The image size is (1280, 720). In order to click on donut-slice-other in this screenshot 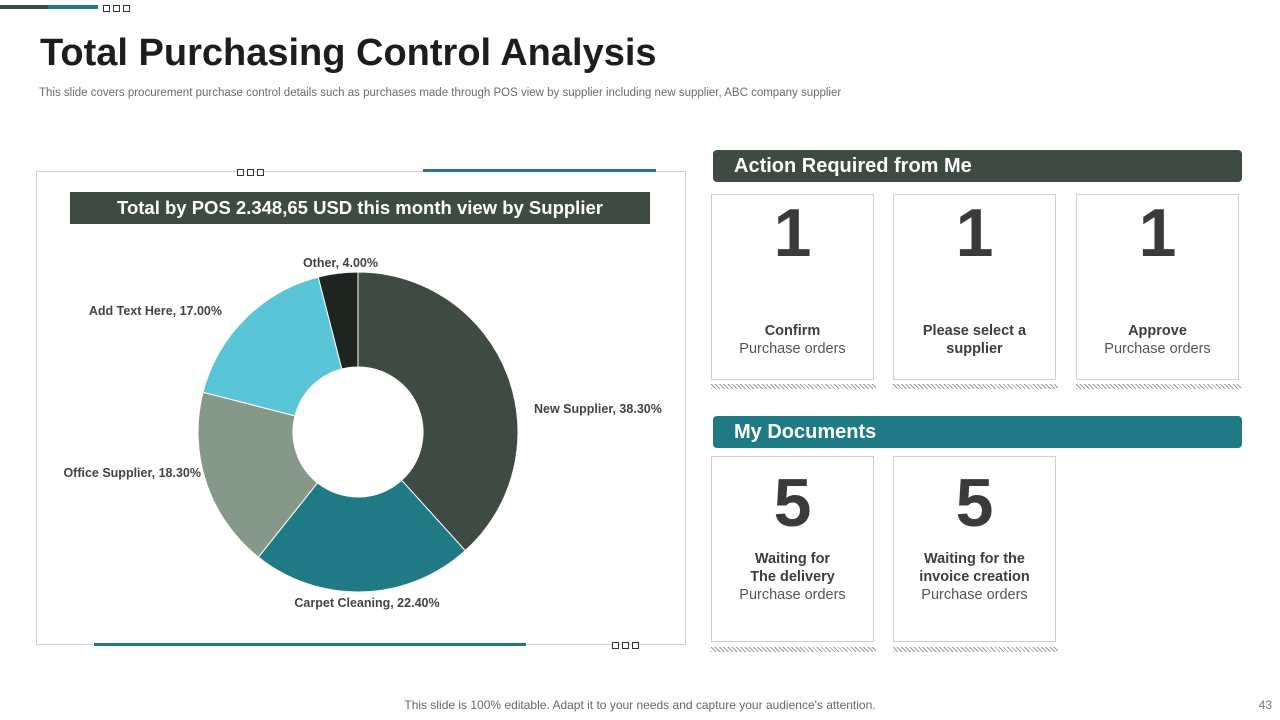, I will do `click(338, 320)`.